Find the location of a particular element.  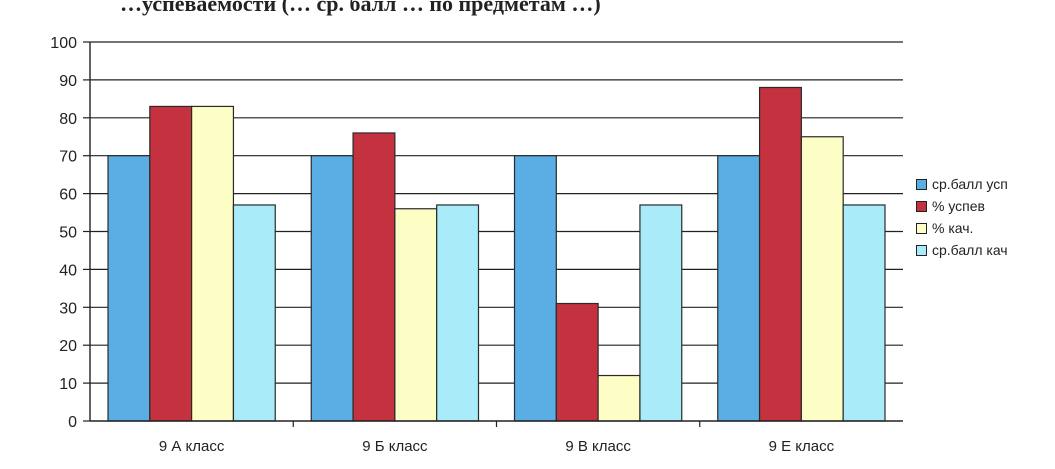

x-tick-label: 9 А класс is located at coordinates (192, 446).